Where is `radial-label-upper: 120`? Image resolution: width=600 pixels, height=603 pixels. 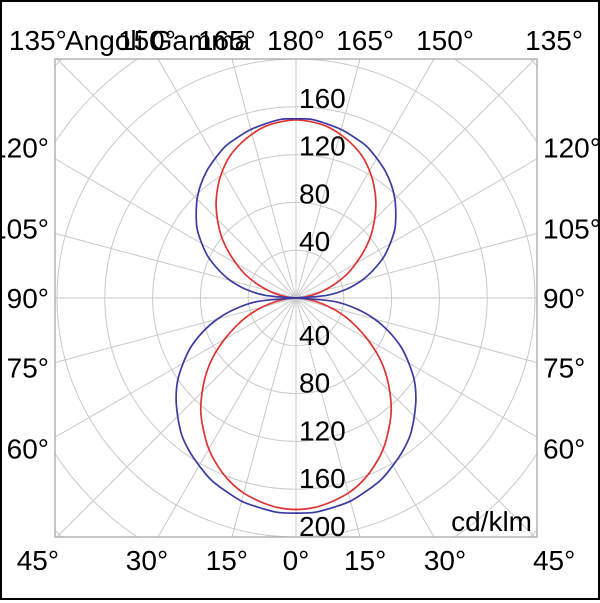
radial-label-upper: 120 is located at coordinates (322, 146).